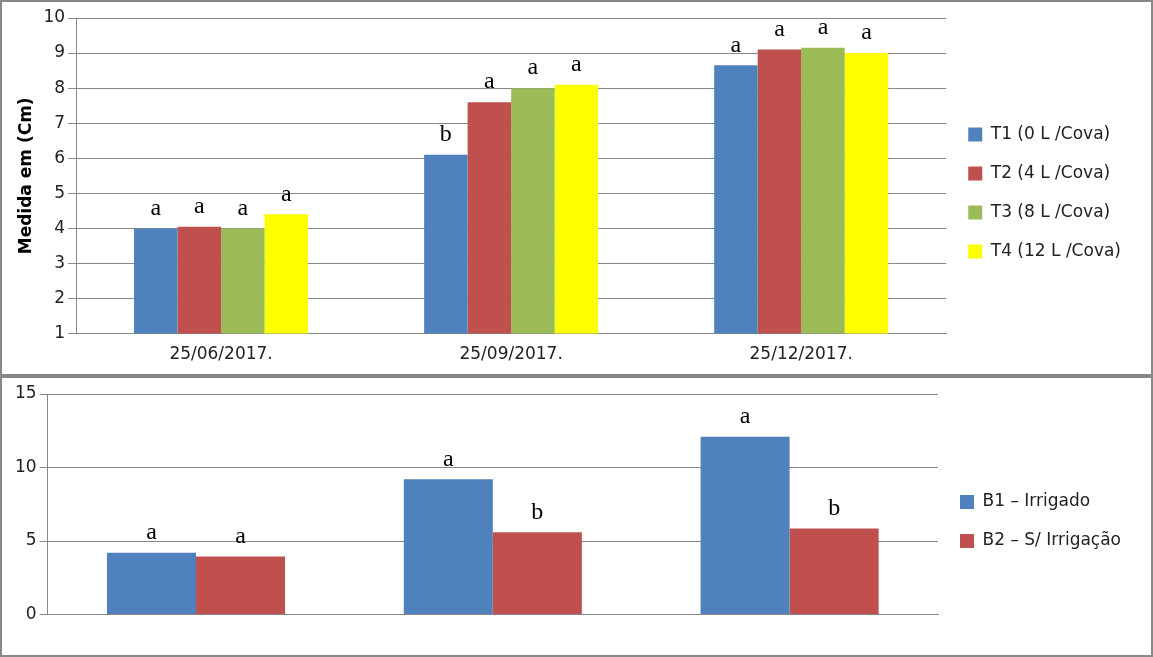  Describe the element at coordinates (60, 86) in the screenshot. I see `y-tick-label: 8` at that location.